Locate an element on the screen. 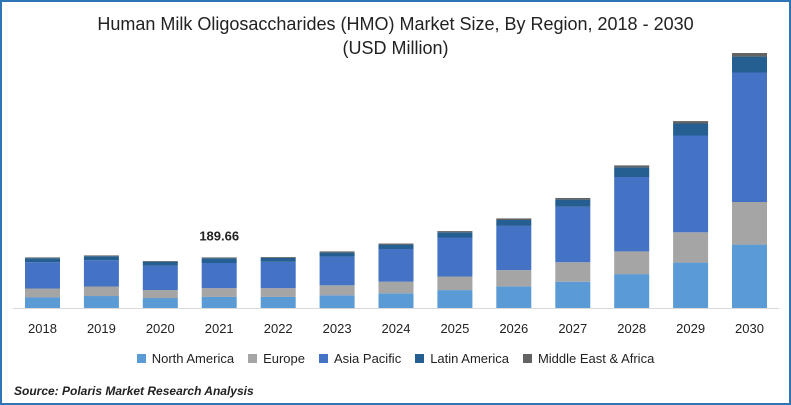 Image resolution: width=791 pixels, height=405 pixels. bar-segment-2019-latin-america is located at coordinates (101, 258).